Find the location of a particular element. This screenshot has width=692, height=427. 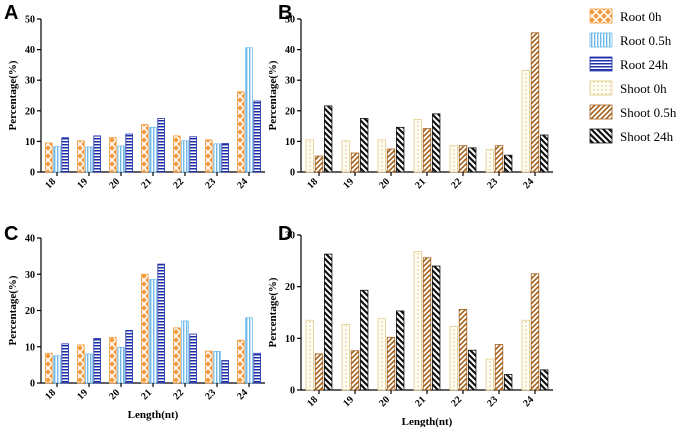

panel-d-x-tick-label: 22 is located at coordinates (456, 401).